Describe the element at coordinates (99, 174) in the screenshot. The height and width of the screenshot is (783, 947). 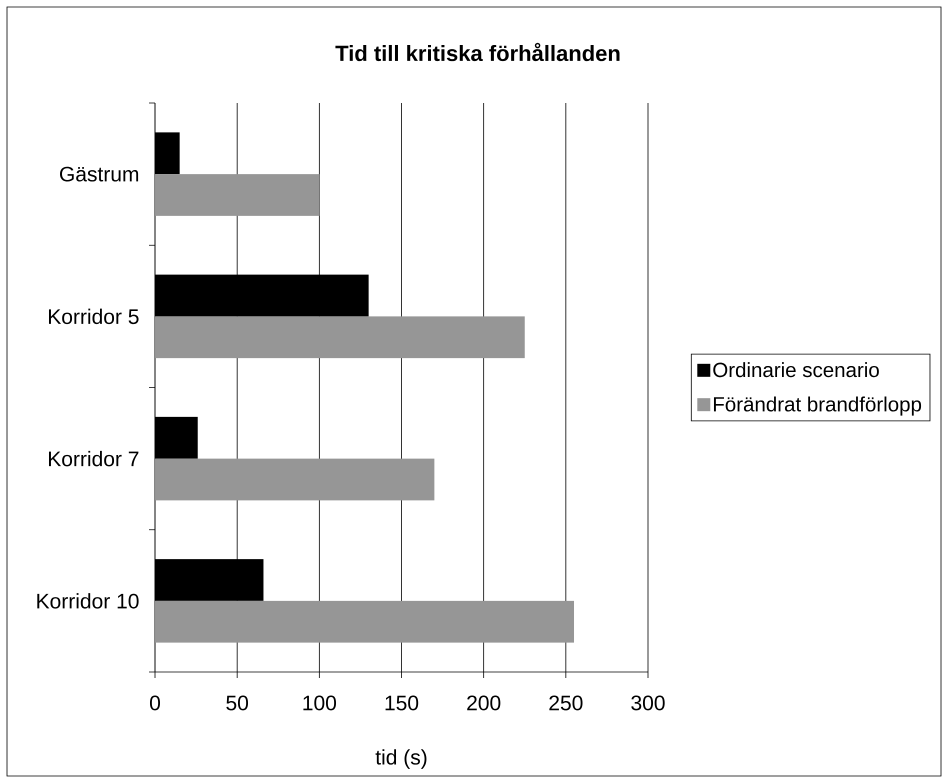
I see `y-tick-label: Gästrum` at that location.